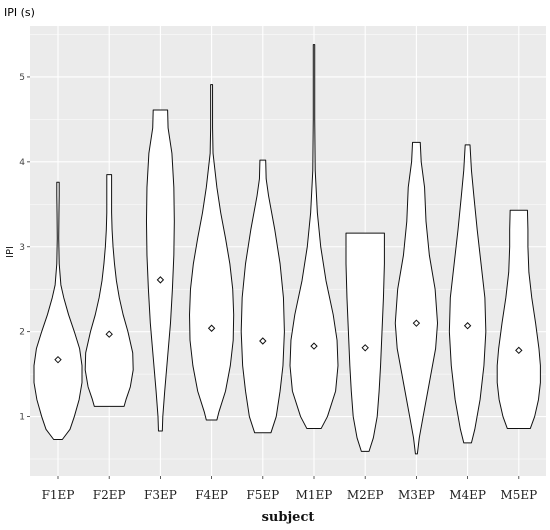  I want to click on mean-marker-f1ep, so click(58, 359).